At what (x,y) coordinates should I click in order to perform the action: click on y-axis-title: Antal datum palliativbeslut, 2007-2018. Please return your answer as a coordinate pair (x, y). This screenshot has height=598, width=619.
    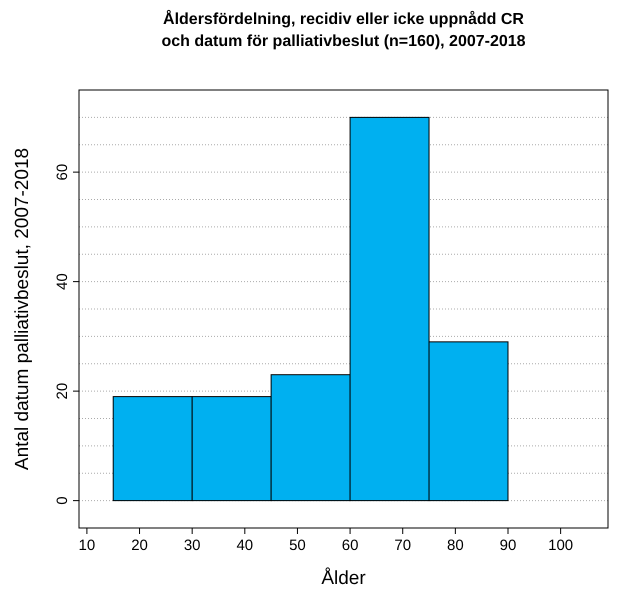
    Looking at the image, I should click on (22, 309).